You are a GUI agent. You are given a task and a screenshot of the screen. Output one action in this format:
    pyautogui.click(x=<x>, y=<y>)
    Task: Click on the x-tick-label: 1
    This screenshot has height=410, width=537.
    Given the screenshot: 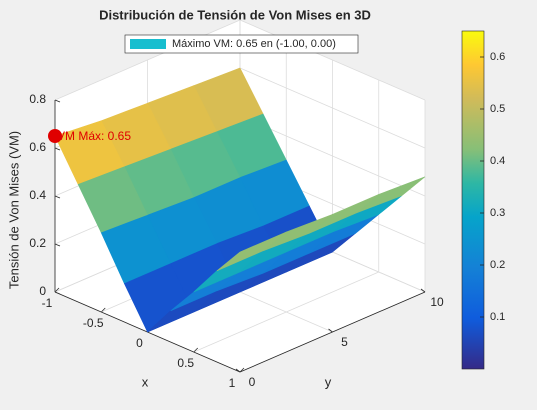 What is the action you would take?
    pyautogui.click(x=232, y=383)
    